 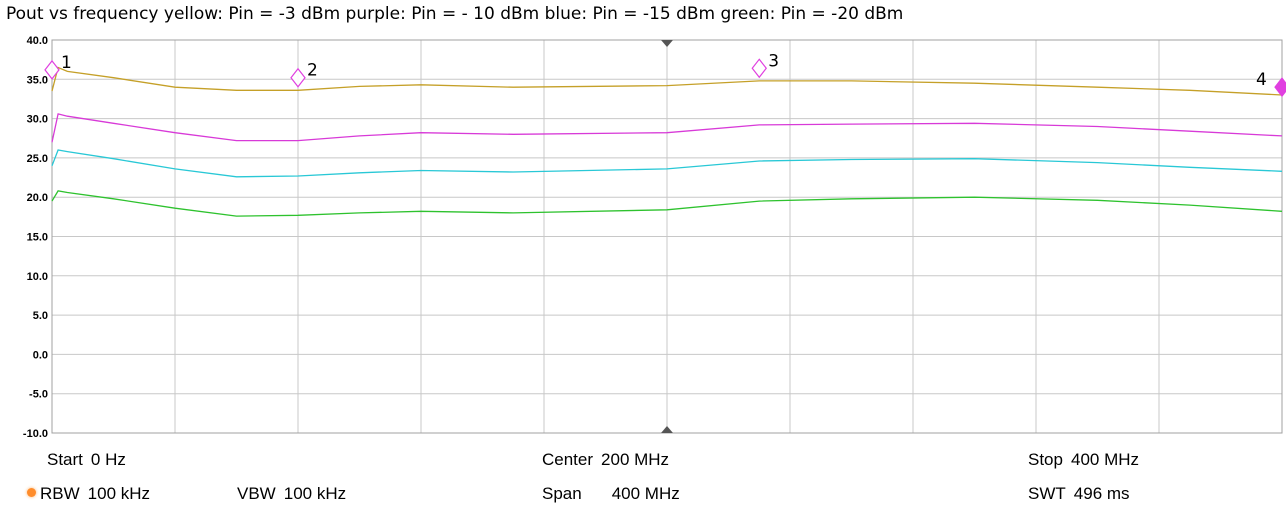 What do you see at coordinates (37, 198) in the screenshot?
I see `y-tick-label: 20.0` at bounding box center [37, 198].